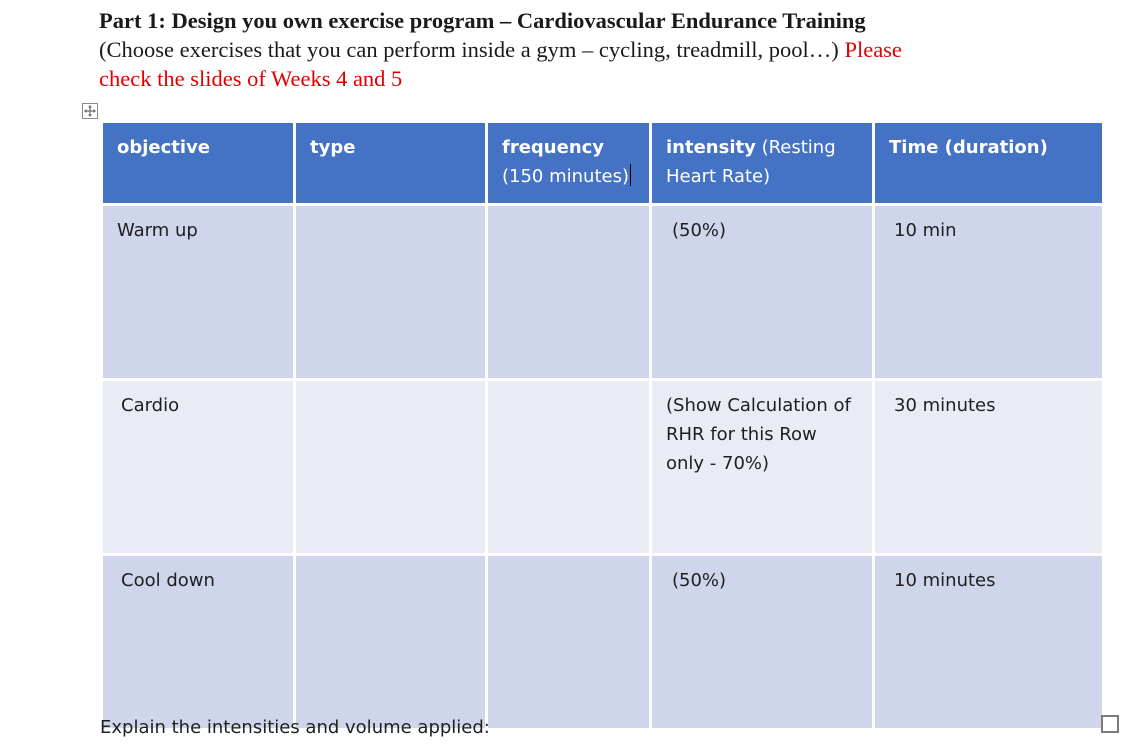 The width and height of the screenshot is (1145, 751). Describe the element at coordinates (198, 292) in the screenshot. I see `cell-objective: Warm up` at that location.